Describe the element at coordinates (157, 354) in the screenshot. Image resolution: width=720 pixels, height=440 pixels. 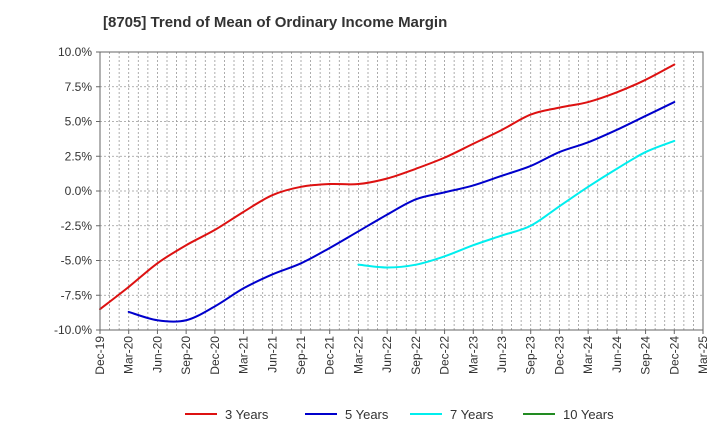
I see `x-tick-label: Jun-20` at that location.